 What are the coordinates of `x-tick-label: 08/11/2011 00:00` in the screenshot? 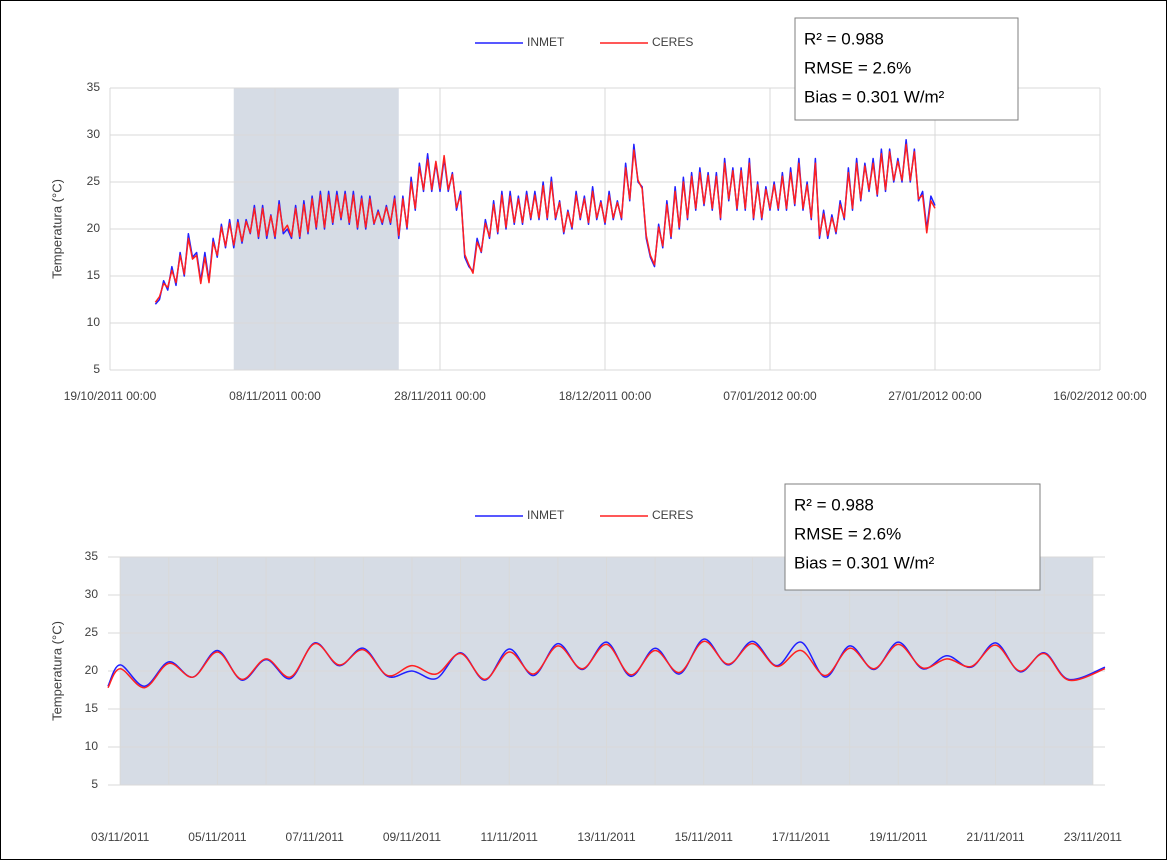 It's located at (275, 396).